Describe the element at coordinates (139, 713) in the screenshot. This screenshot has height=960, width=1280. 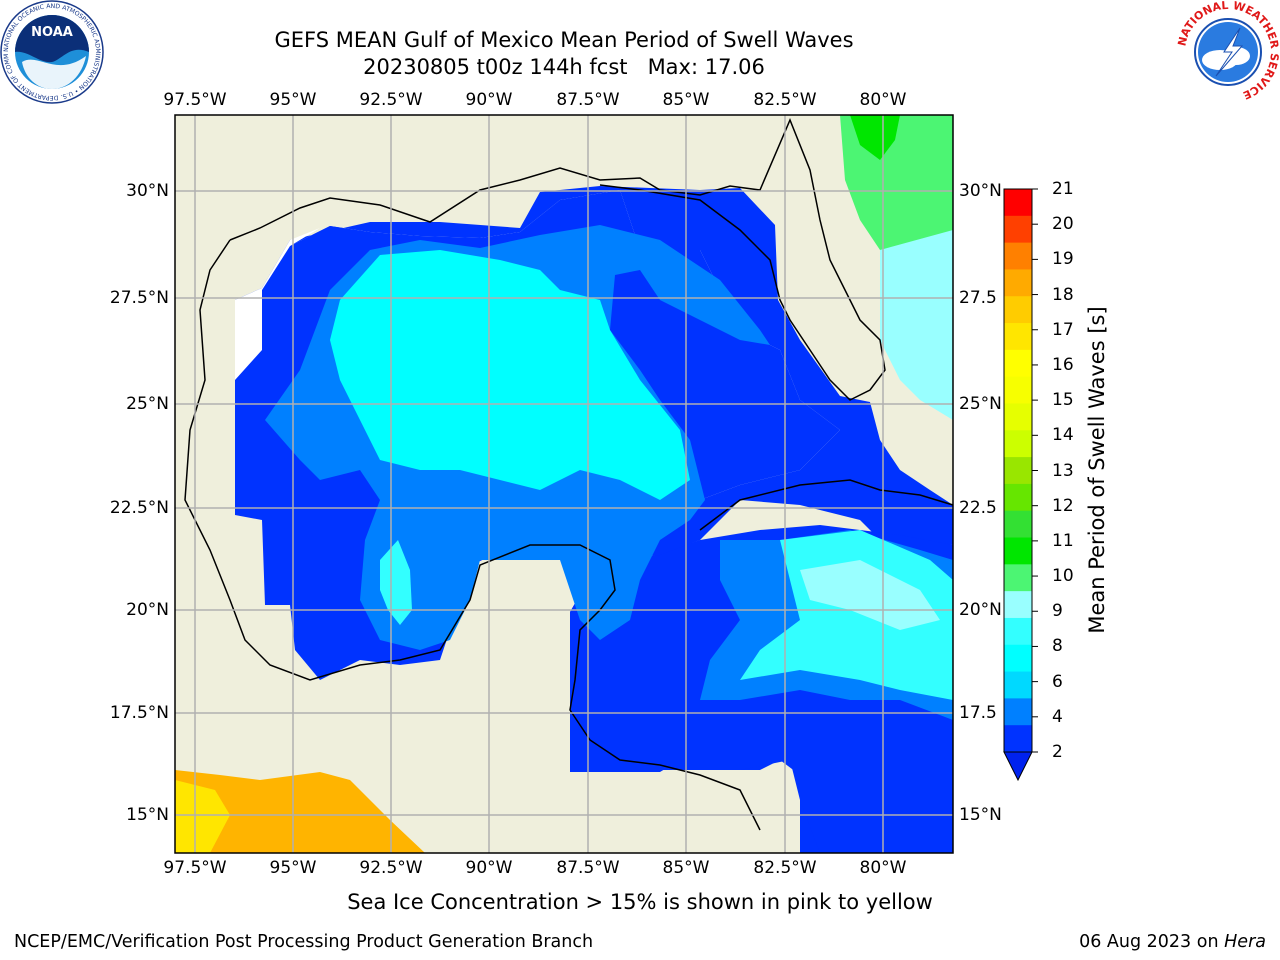
I see `lat-tick-left: 17.5°N` at that location.